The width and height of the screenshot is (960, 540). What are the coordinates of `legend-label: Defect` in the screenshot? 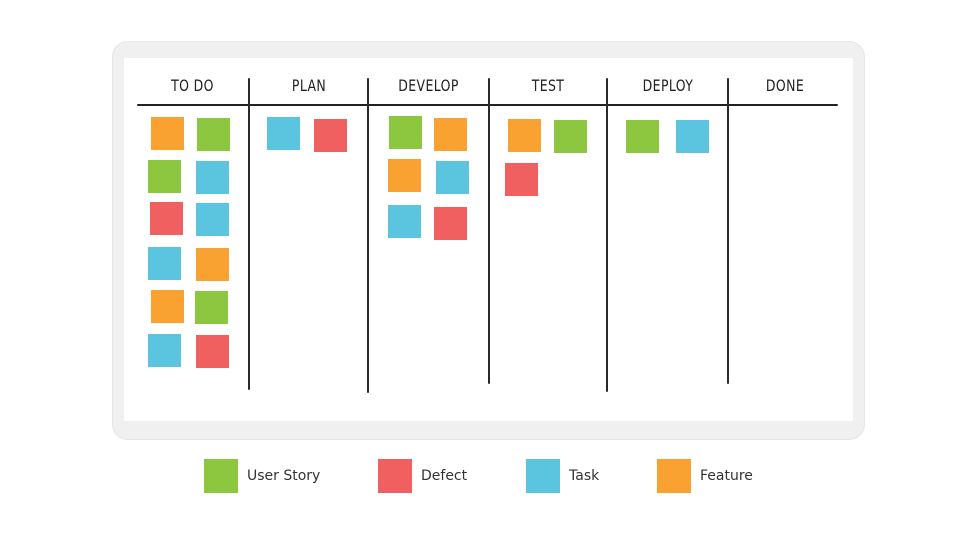 It's located at (444, 476).